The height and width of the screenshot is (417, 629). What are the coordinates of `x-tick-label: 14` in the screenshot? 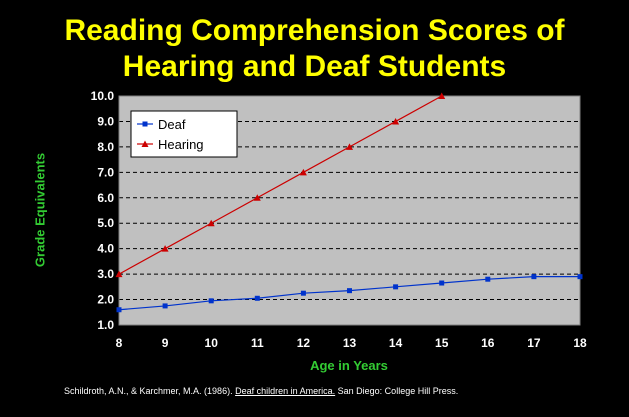 It's located at (396, 343).